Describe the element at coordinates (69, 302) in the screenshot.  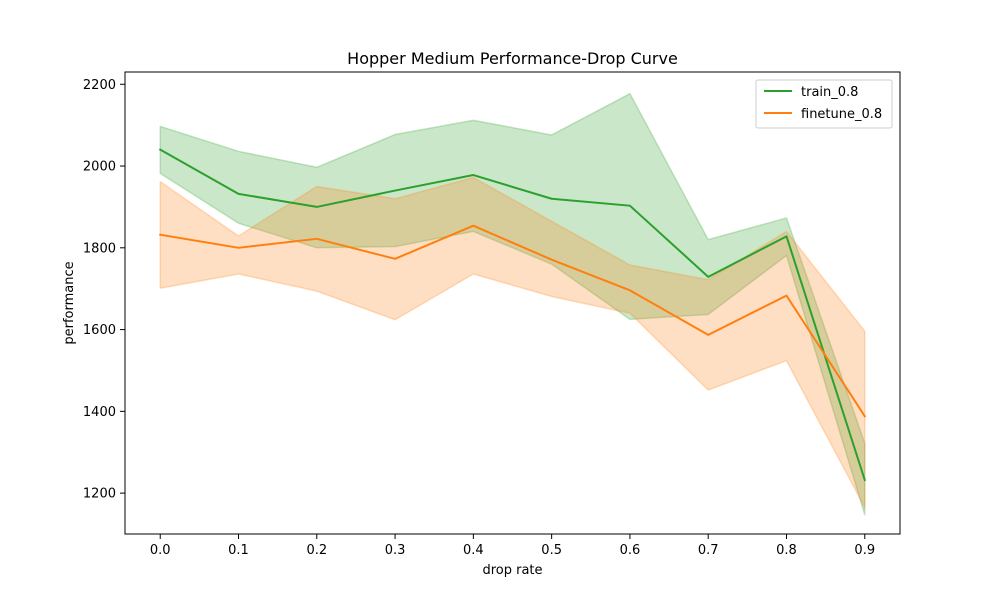
I see `y-axis-label: performance` at that location.